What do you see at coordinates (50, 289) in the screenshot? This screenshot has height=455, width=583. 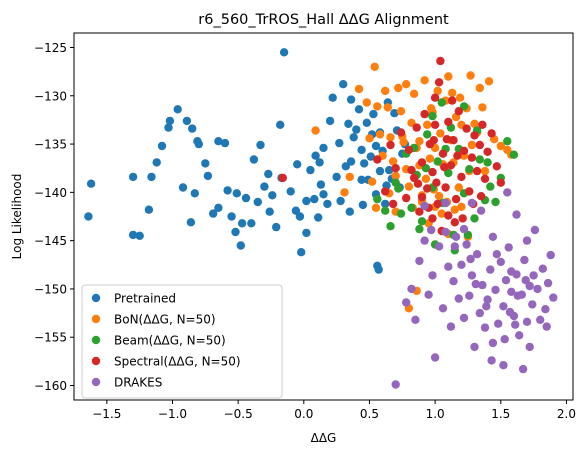 I see `y-tick-label: −150` at bounding box center [50, 289].